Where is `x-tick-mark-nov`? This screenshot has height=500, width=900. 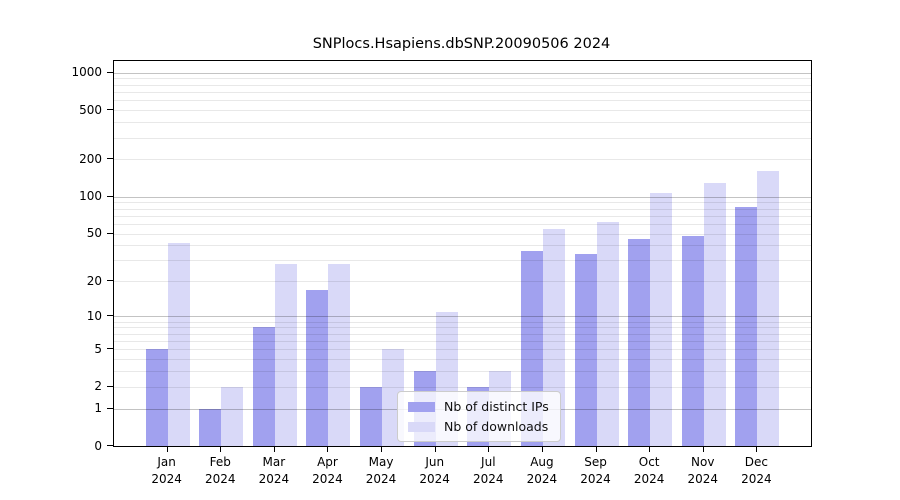
x-tick-mark-nov is located at coordinates (703, 449).